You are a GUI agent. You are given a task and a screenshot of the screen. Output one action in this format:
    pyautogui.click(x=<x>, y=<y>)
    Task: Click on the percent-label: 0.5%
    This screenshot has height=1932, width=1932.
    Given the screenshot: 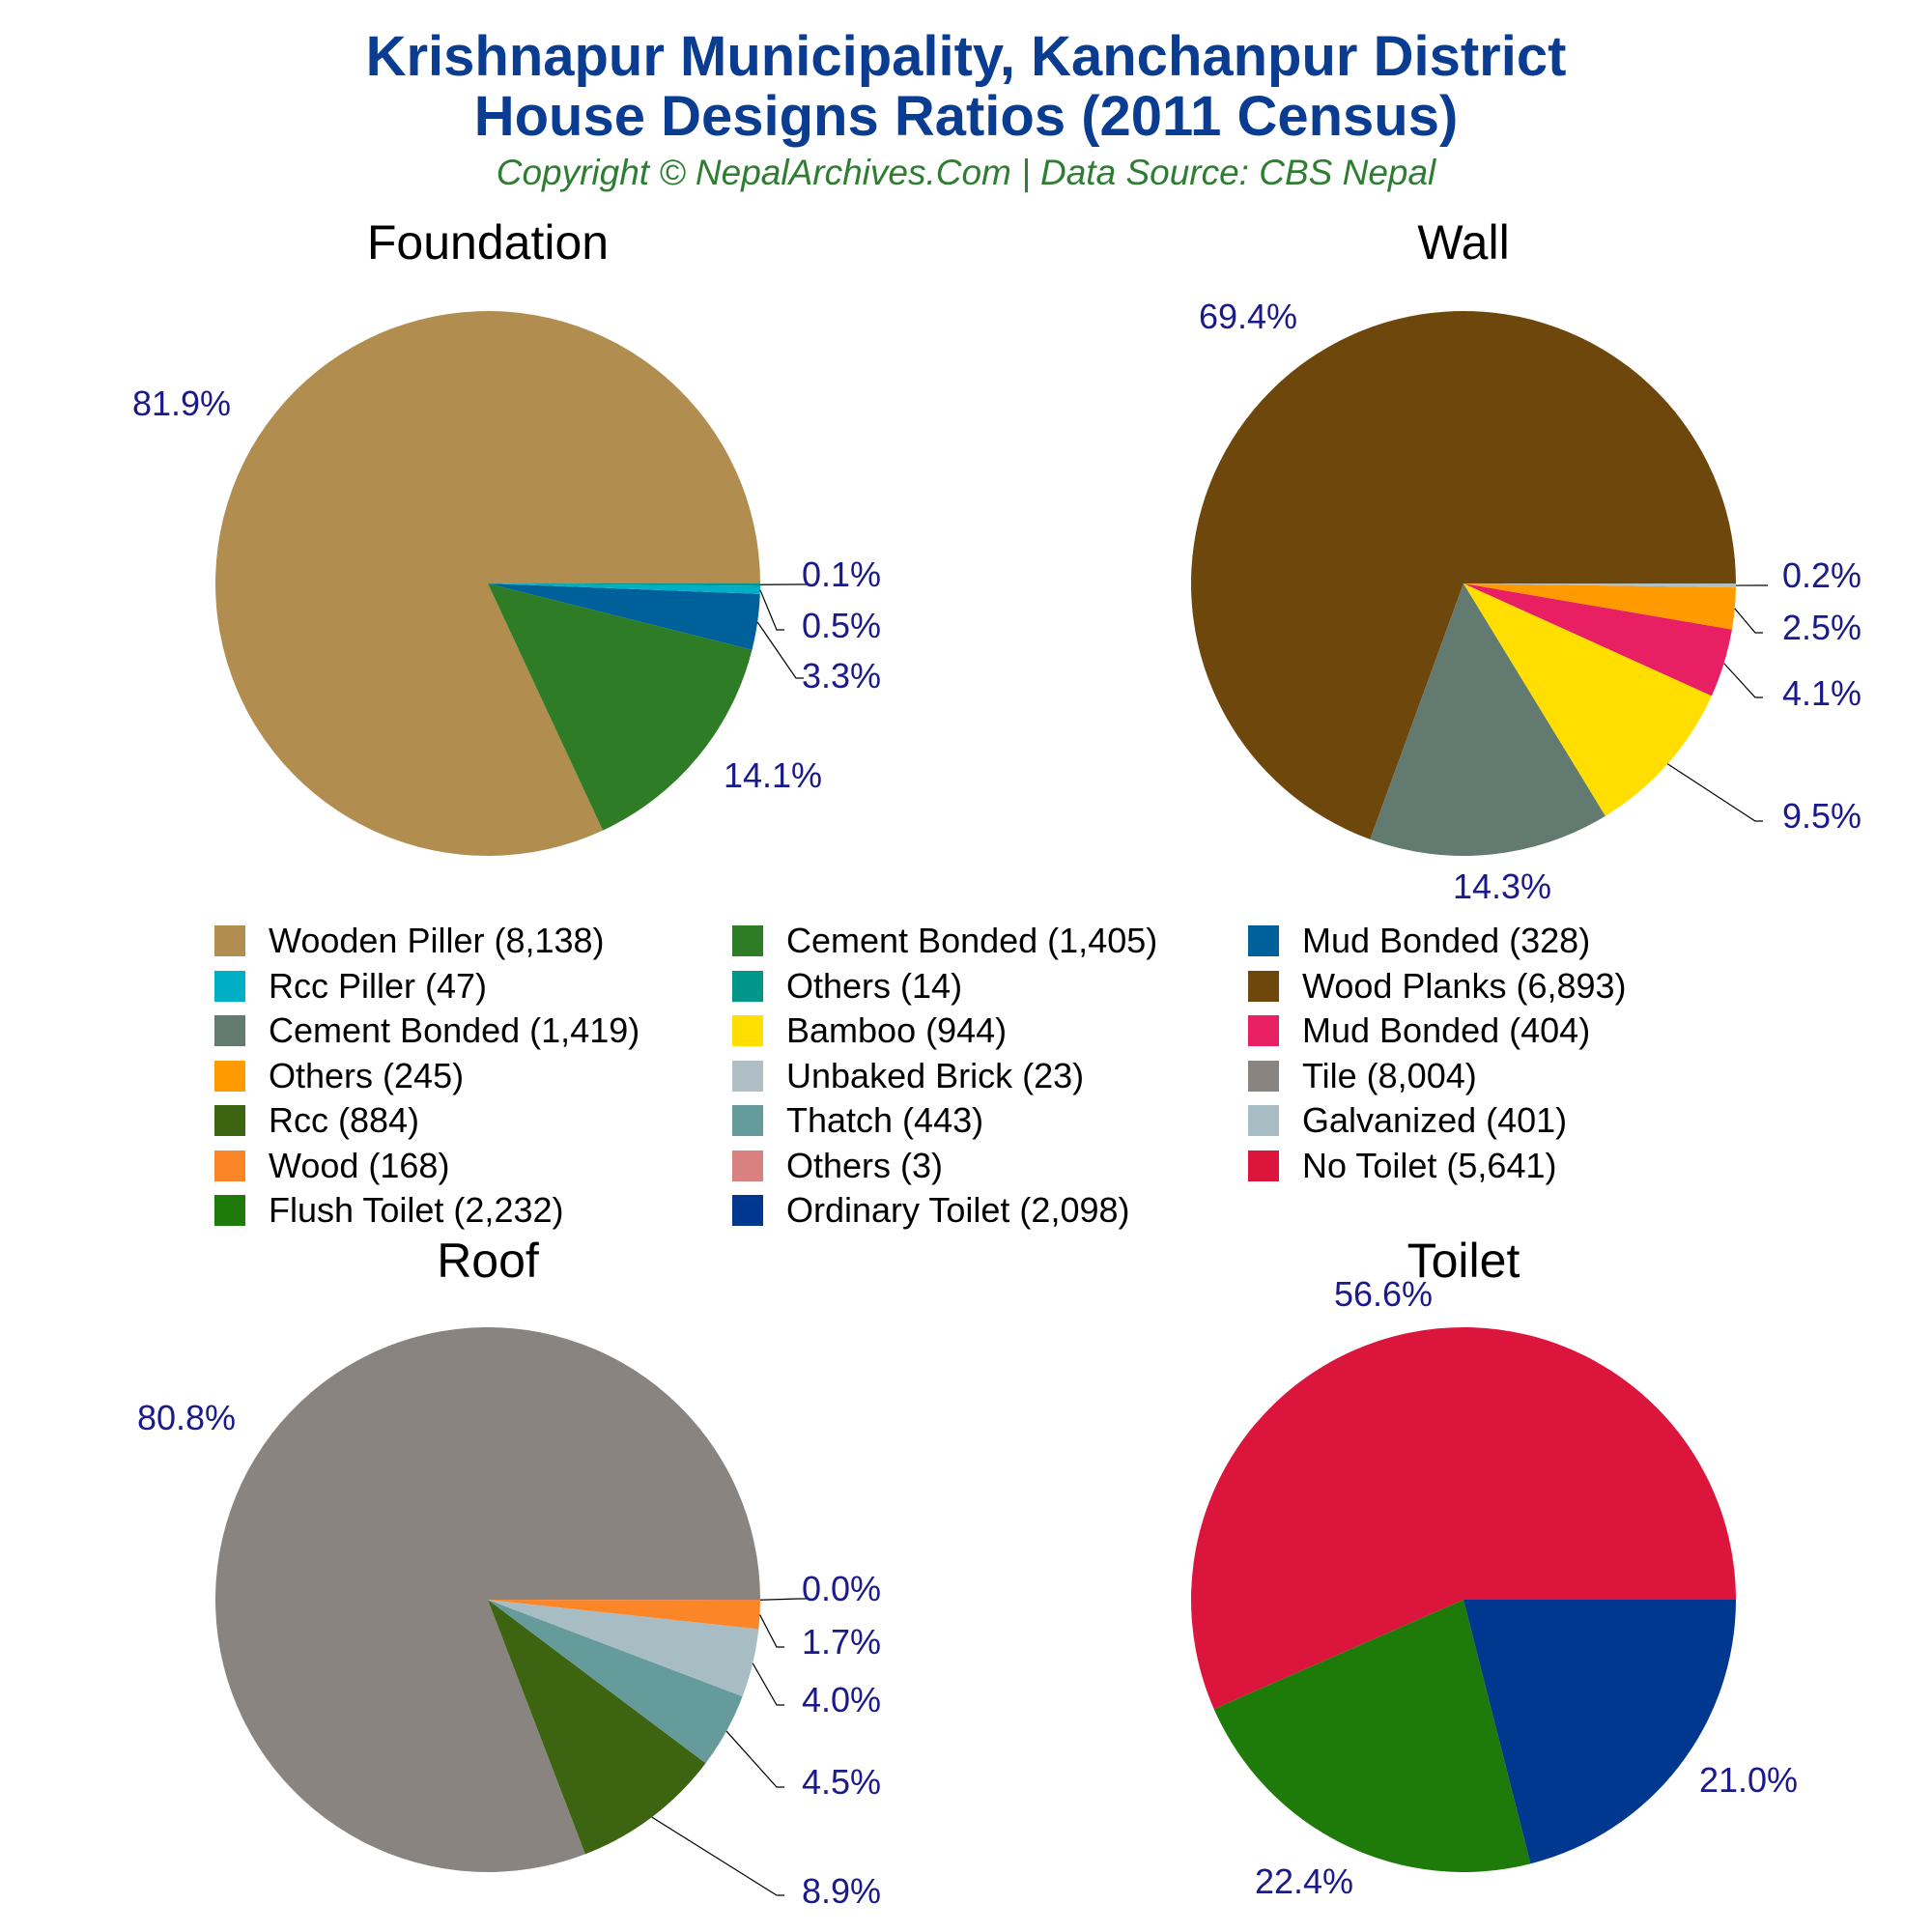 What is the action you would take?
    pyautogui.click(x=841, y=625)
    